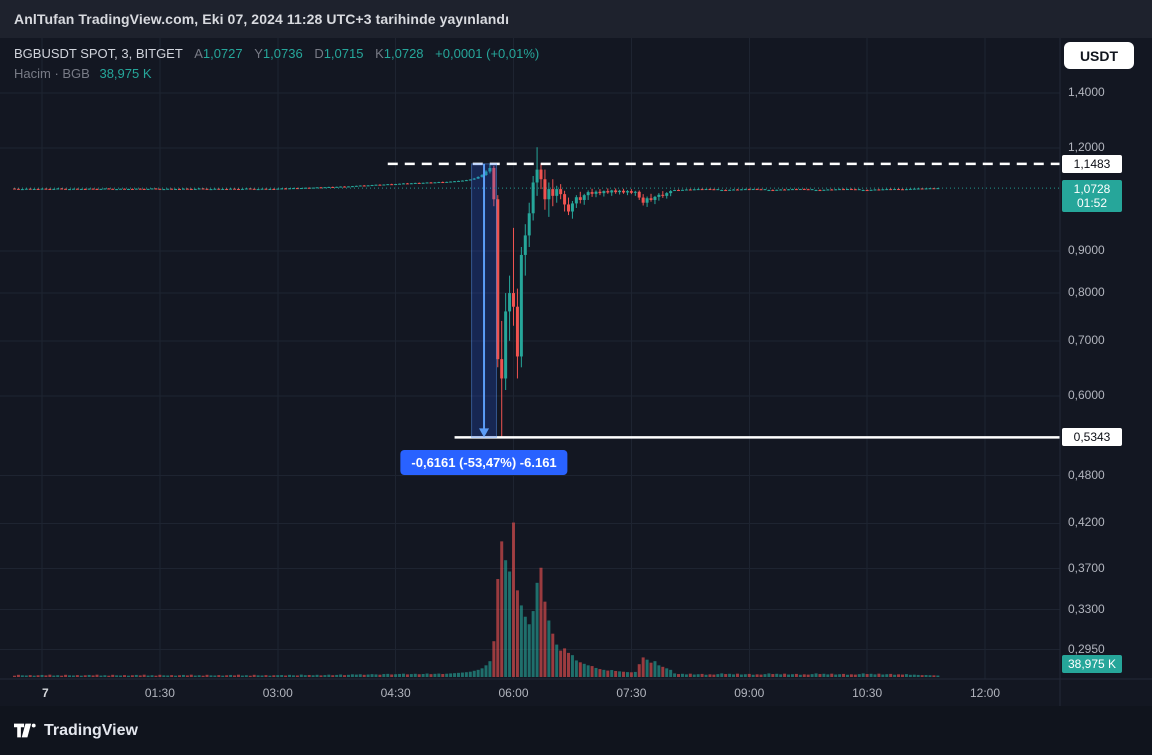 The width and height of the screenshot is (1152, 755). Describe the element at coordinates (98, 53) in the screenshot. I see `symbol-title: BGBUSDT SPOT, 3, BITGET` at that location.